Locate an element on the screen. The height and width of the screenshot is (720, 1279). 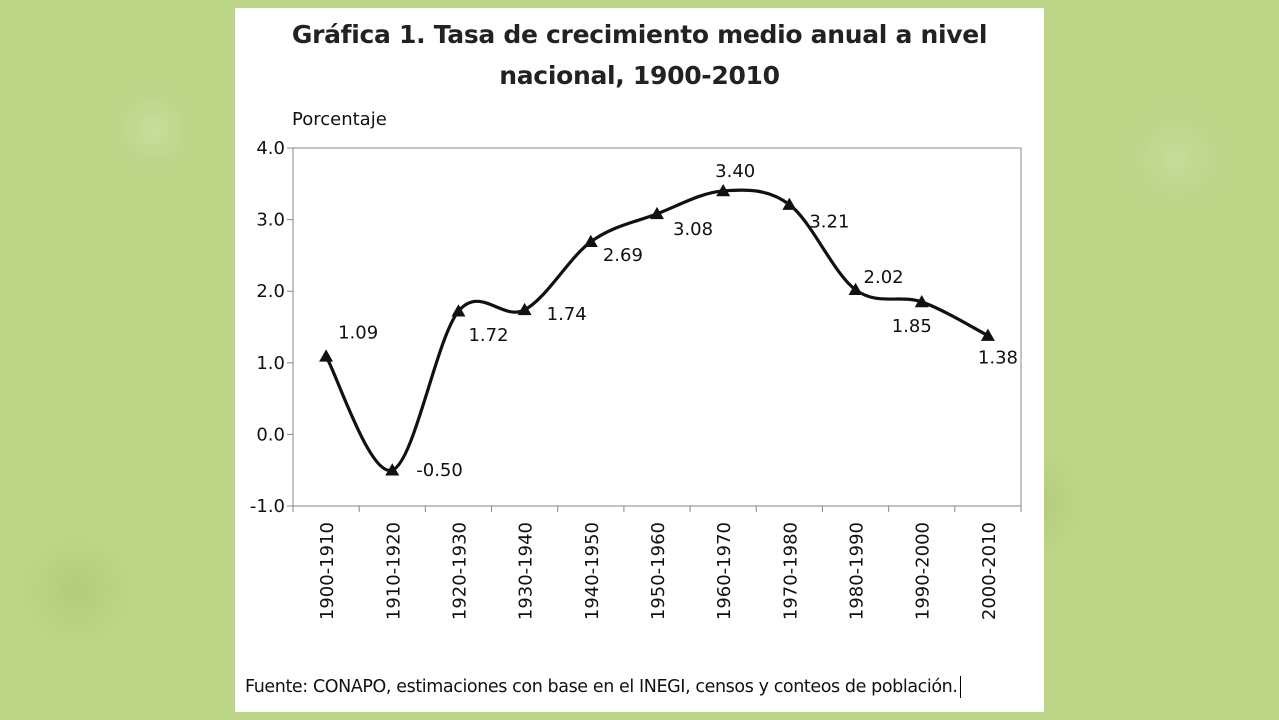
y-tick-label: 3.0 is located at coordinates (270, 220).